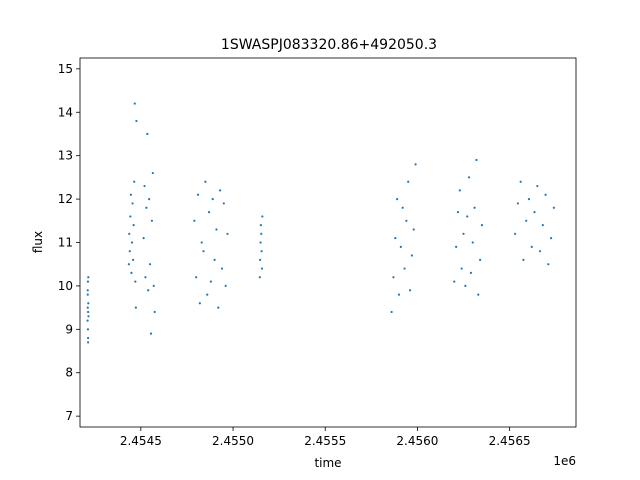  Describe the element at coordinates (141, 441) in the screenshot. I see `x-tick-label: 2.4545` at that location.